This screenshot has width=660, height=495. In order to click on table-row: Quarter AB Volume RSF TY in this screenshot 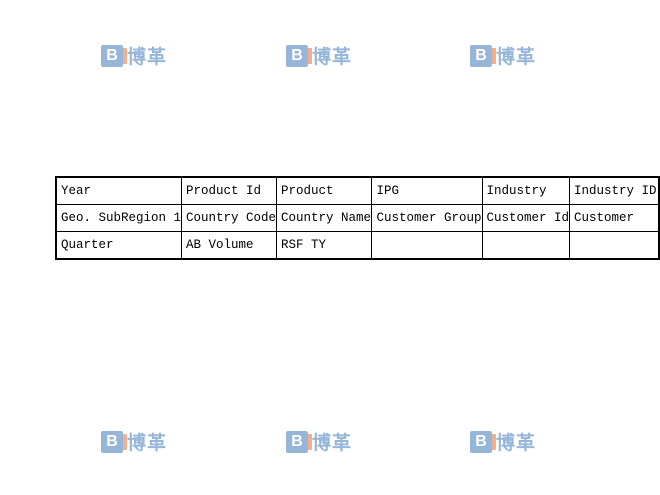, I will do `click(357, 245)`.